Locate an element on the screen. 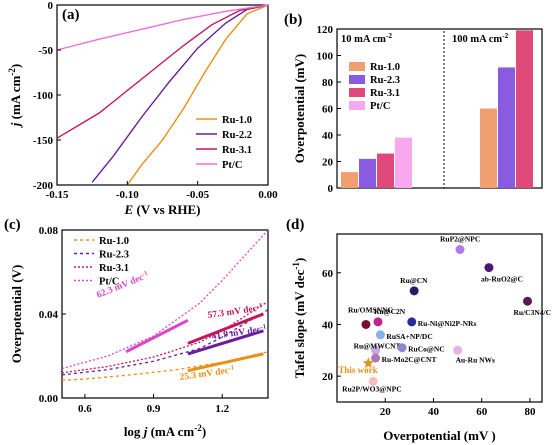 The width and height of the screenshot is (552, 445). fit-line-Ru-3.1 is located at coordinates (225, 328).